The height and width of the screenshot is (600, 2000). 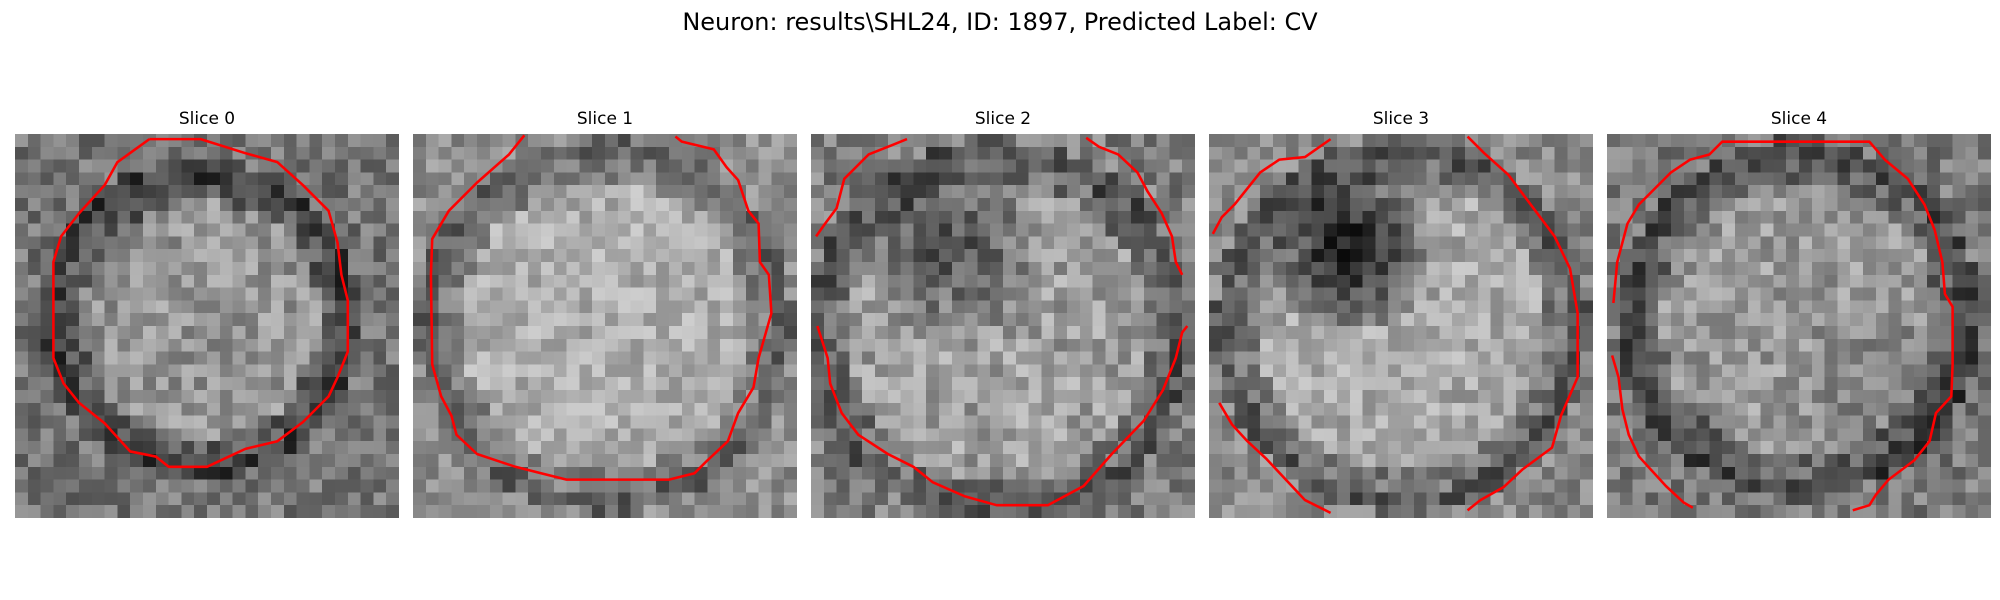 I want to click on slice-title: Slice 3, so click(x=1401, y=119).